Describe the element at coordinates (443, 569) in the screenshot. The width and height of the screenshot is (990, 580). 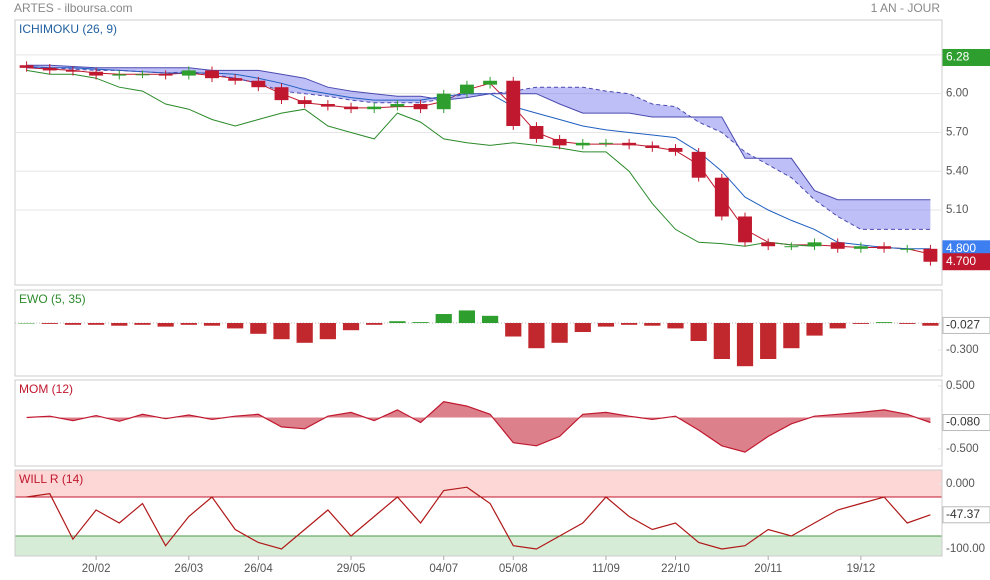
I see `x-tick-label: 04/07` at that location.